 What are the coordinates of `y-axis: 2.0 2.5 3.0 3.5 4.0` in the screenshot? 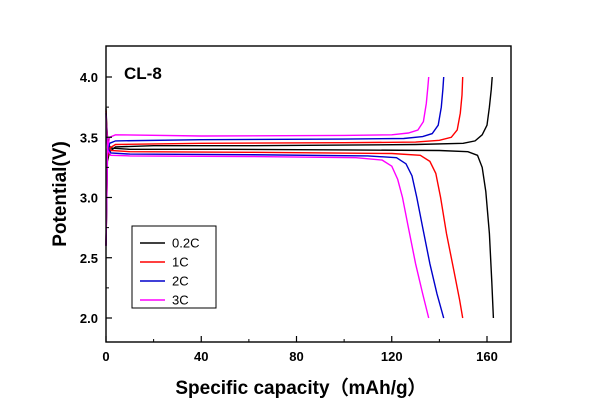 It's located at (96, 198).